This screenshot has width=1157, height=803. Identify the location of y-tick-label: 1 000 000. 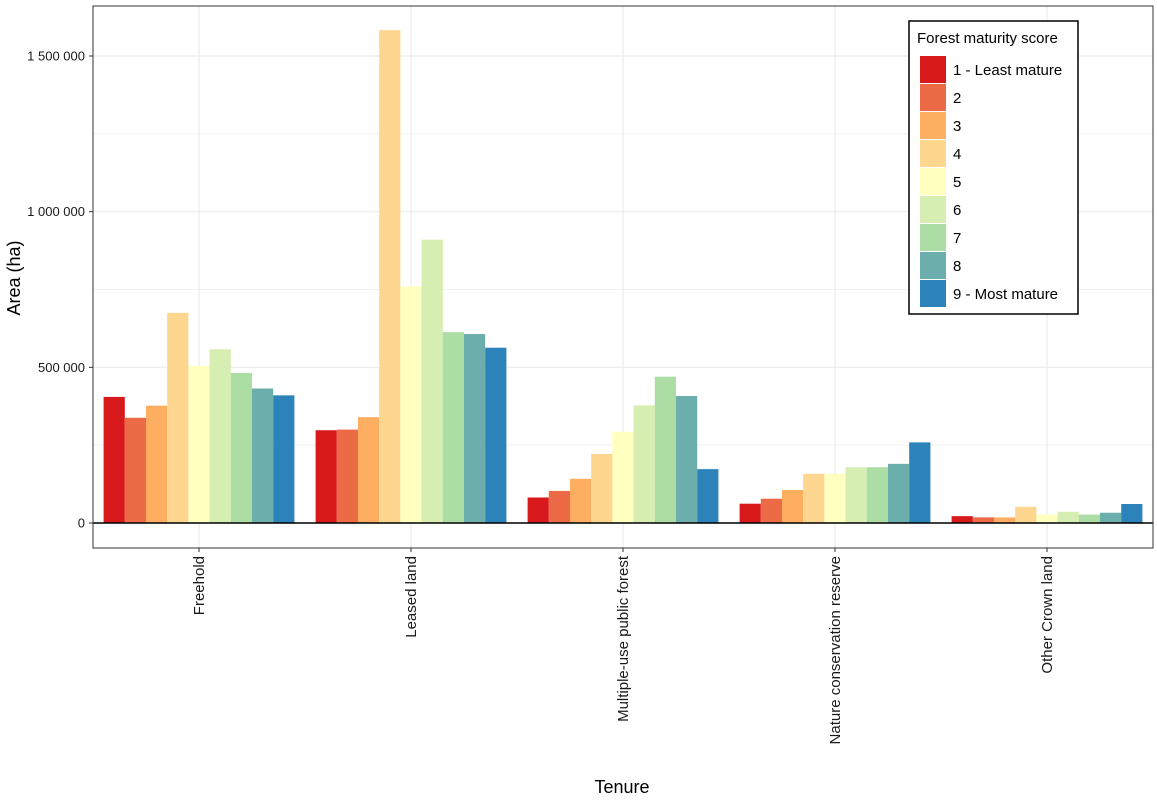
(56, 211).